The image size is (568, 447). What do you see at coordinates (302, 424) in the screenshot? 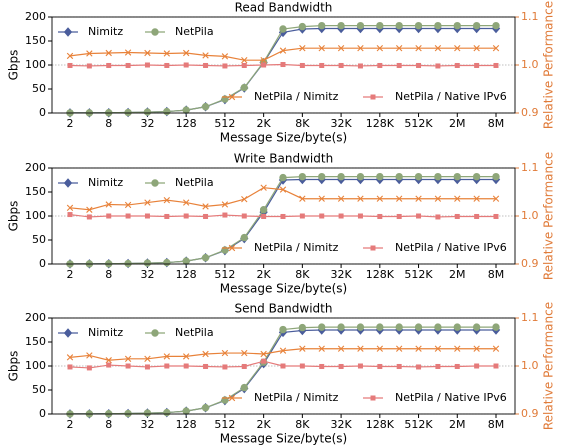
I see `x-tick-label: 8K` at bounding box center [302, 424].